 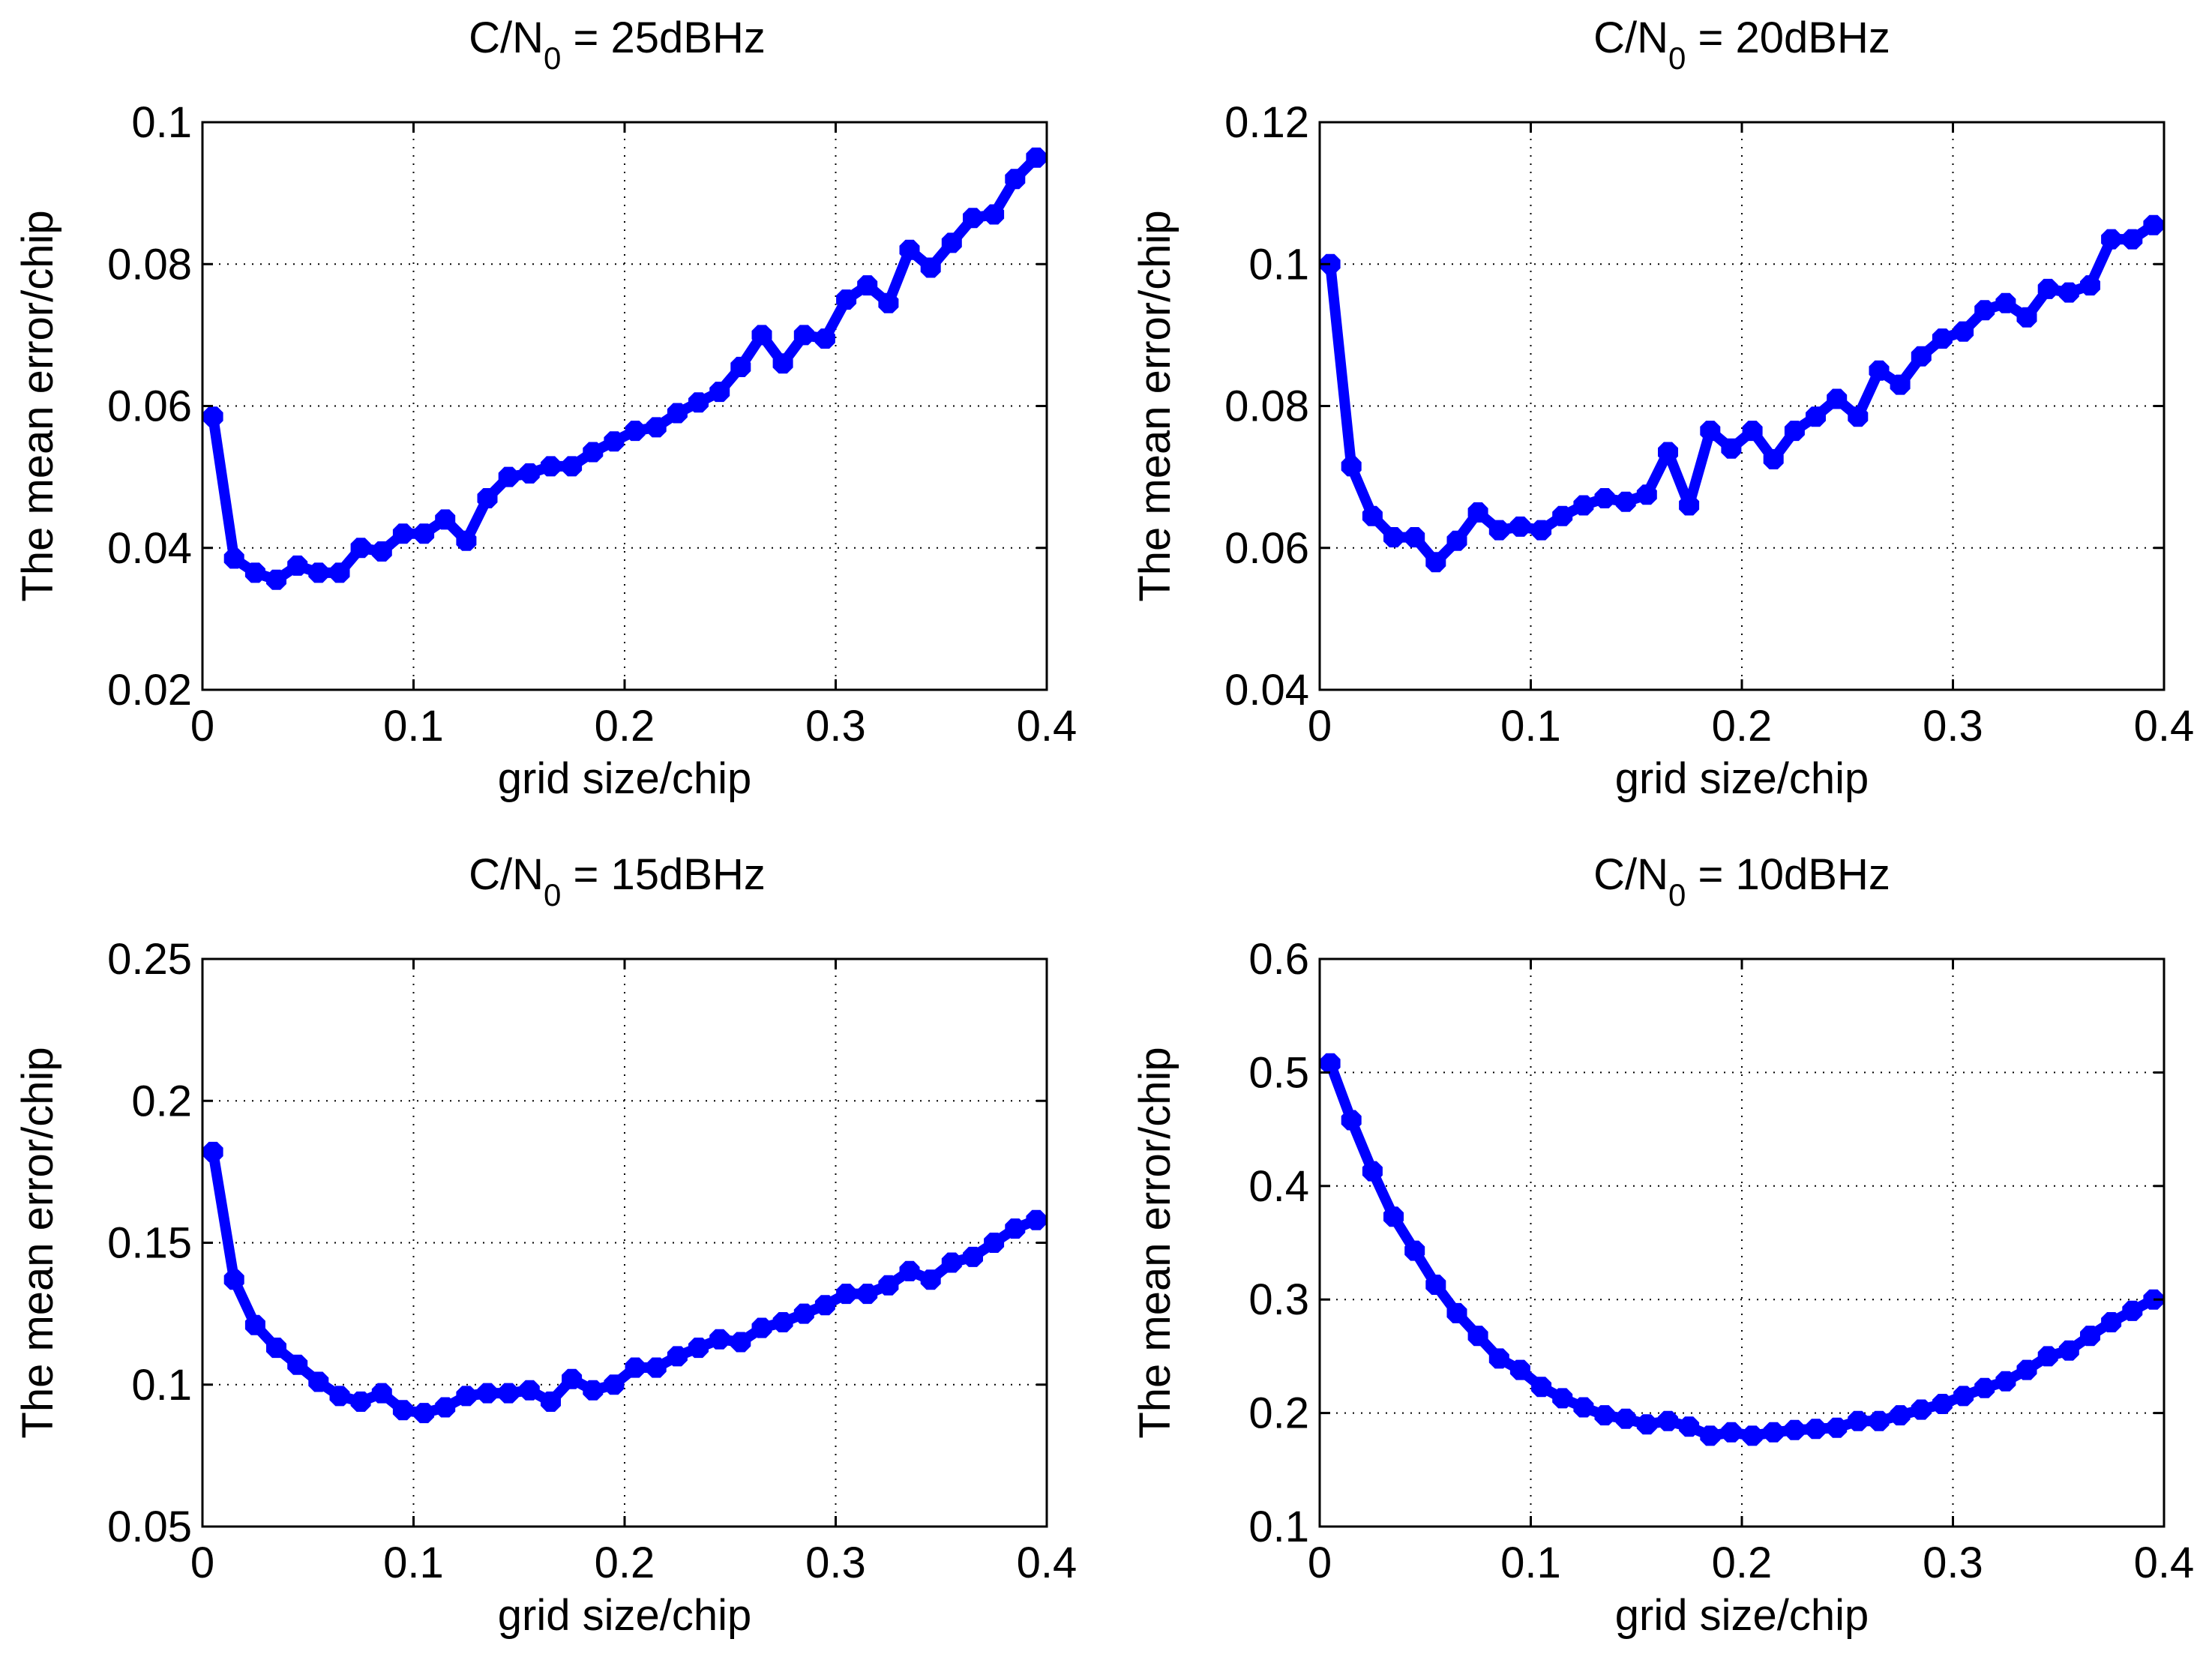 What do you see at coordinates (1742, 1615) in the screenshot?
I see `x-axis-label: grid size/chip` at bounding box center [1742, 1615].